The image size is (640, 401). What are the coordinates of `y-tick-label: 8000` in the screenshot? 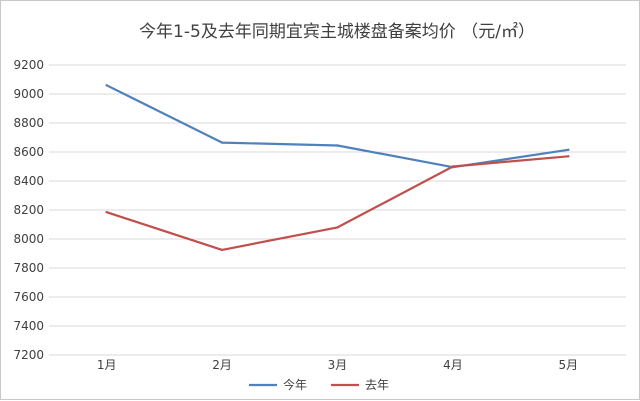 It's located at (28, 239).